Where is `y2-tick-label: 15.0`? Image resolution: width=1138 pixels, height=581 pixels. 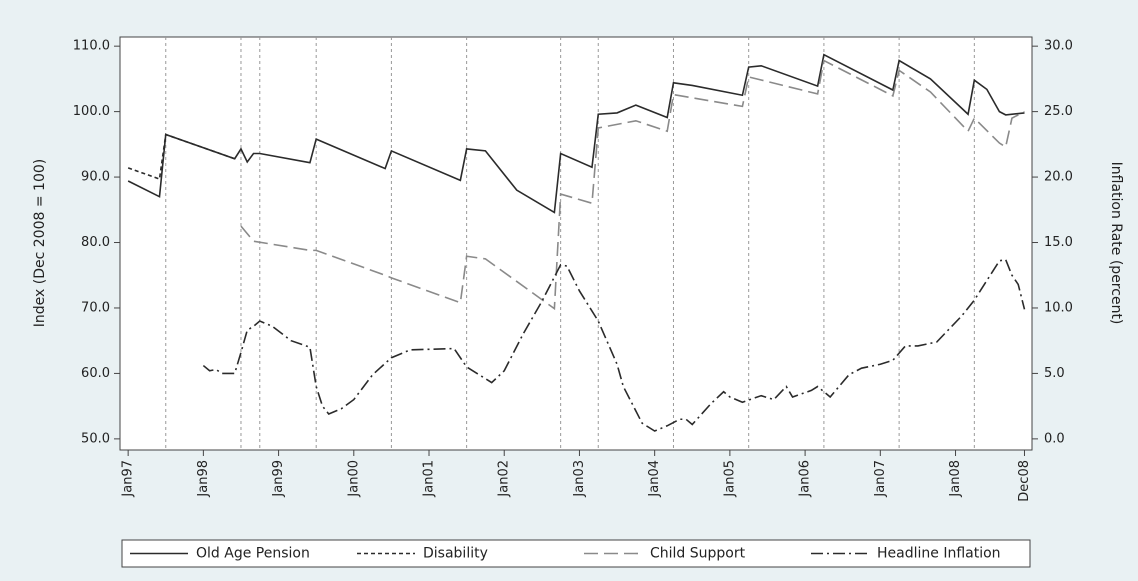 y2-tick-label: 15.0 is located at coordinates (1058, 242).